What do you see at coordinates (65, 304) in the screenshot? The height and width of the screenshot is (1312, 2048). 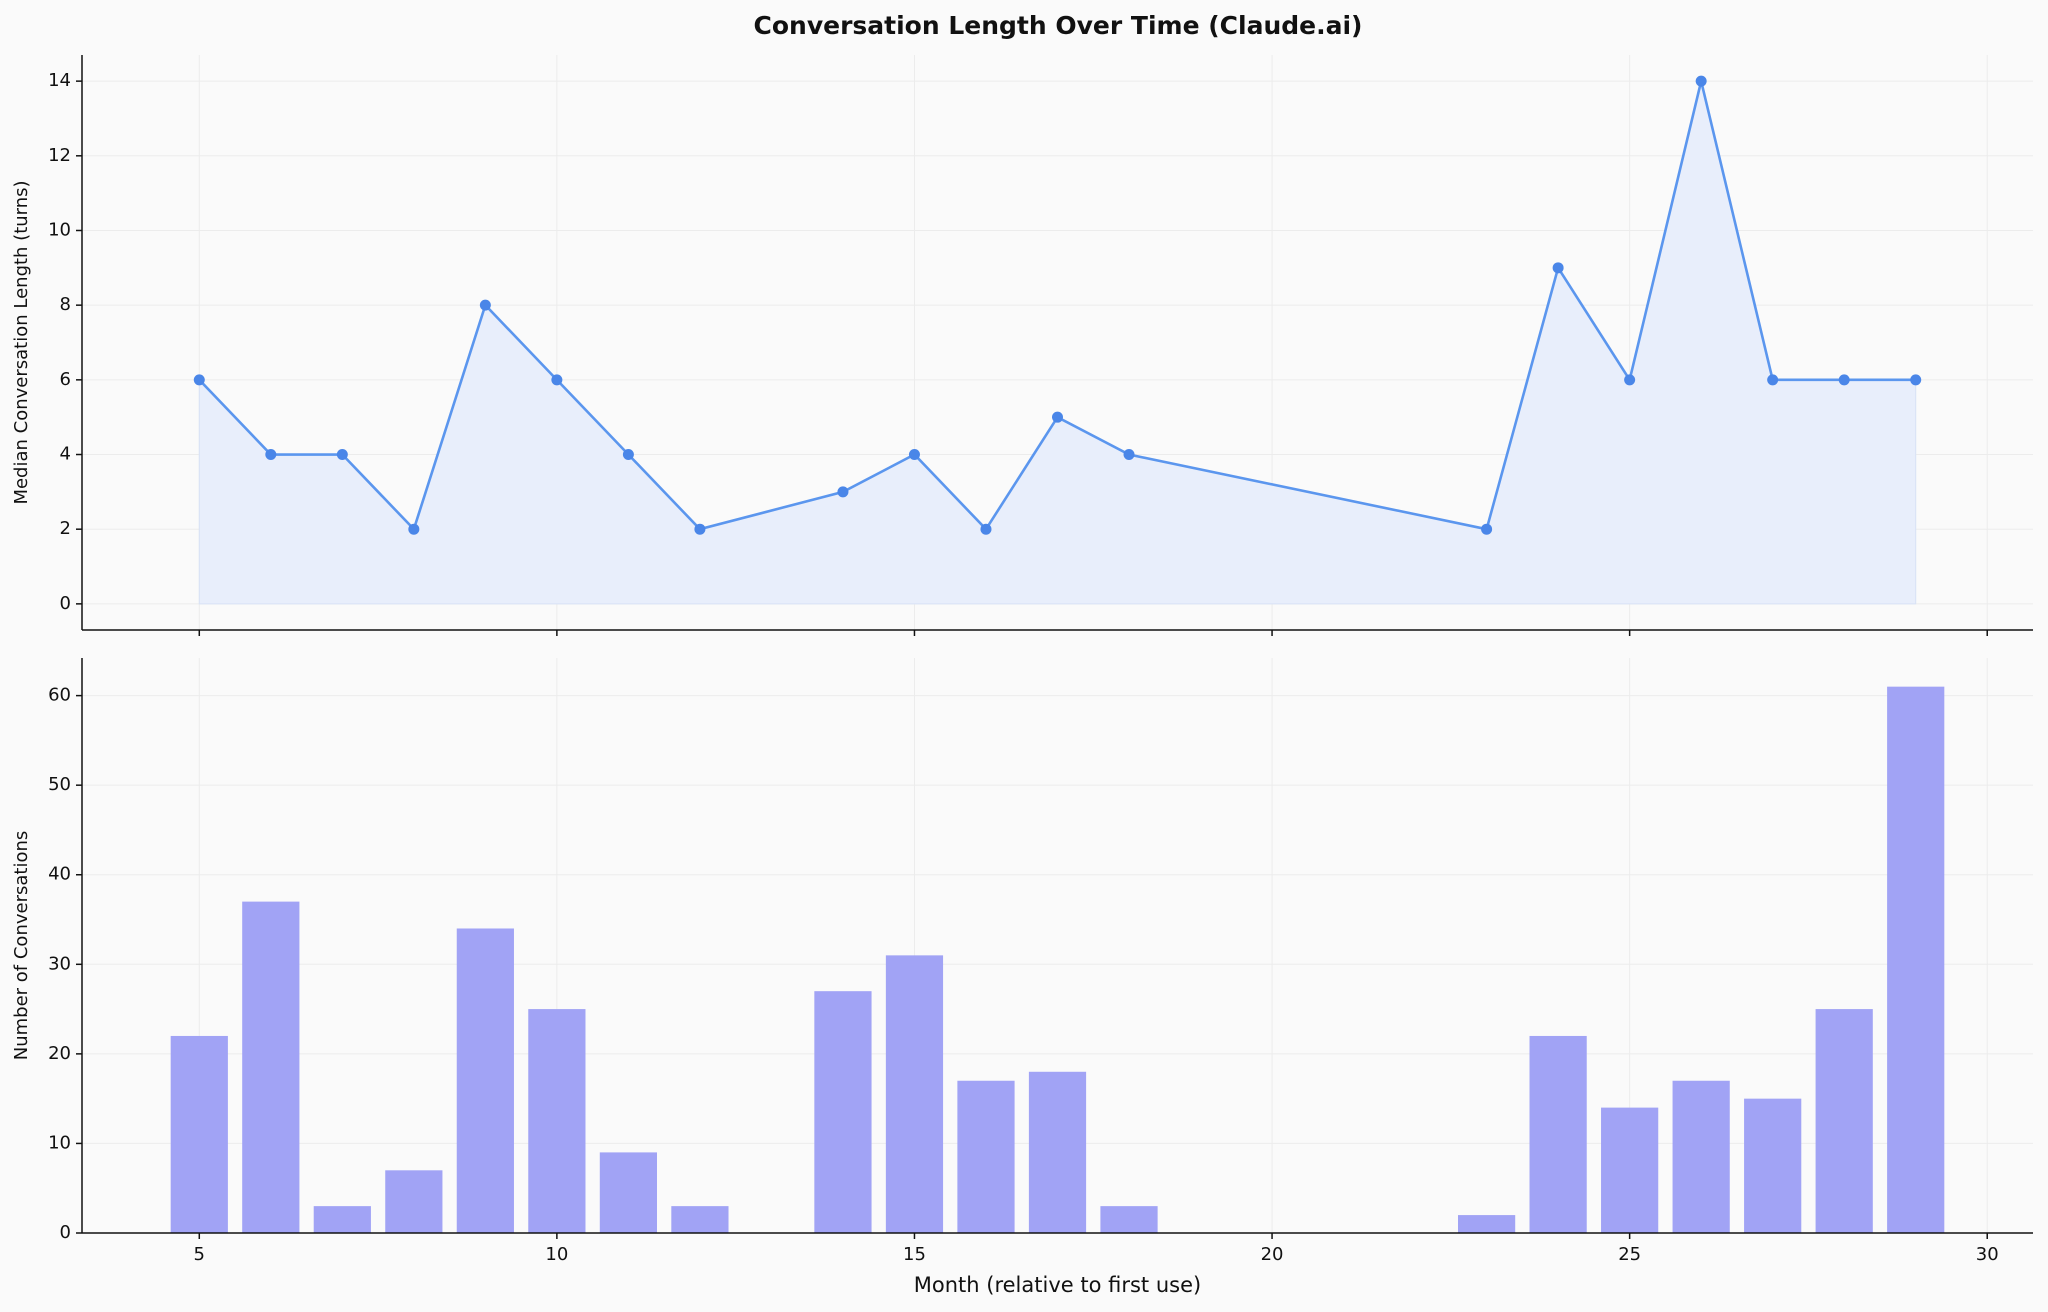 I see `y-tick-label: 8` at bounding box center [65, 304].